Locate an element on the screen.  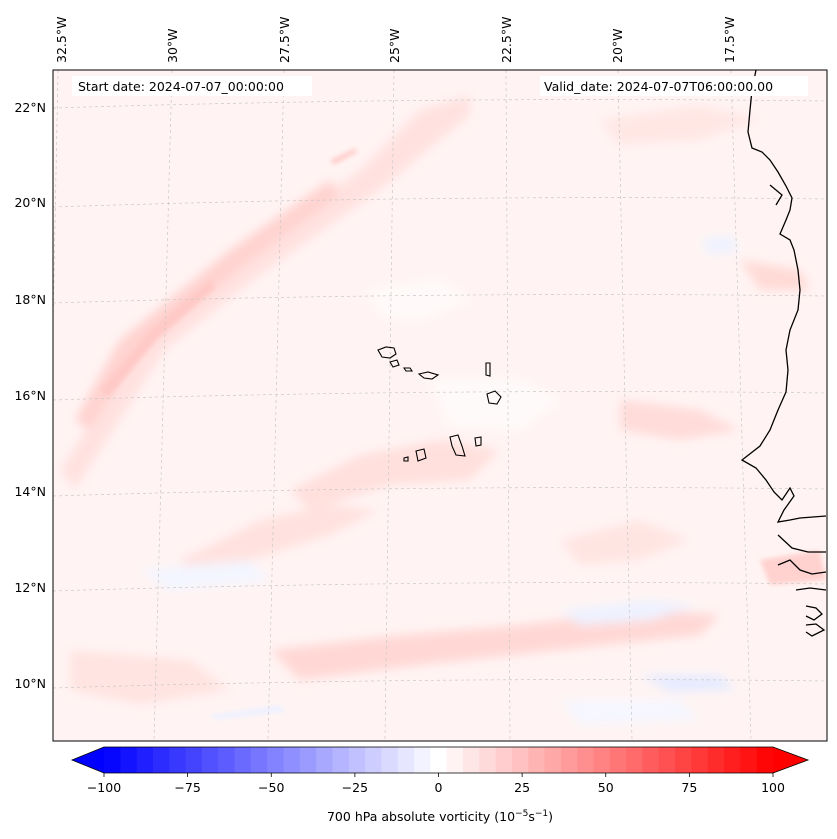
lat-label-18n: 18°N is located at coordinates (30, 299).